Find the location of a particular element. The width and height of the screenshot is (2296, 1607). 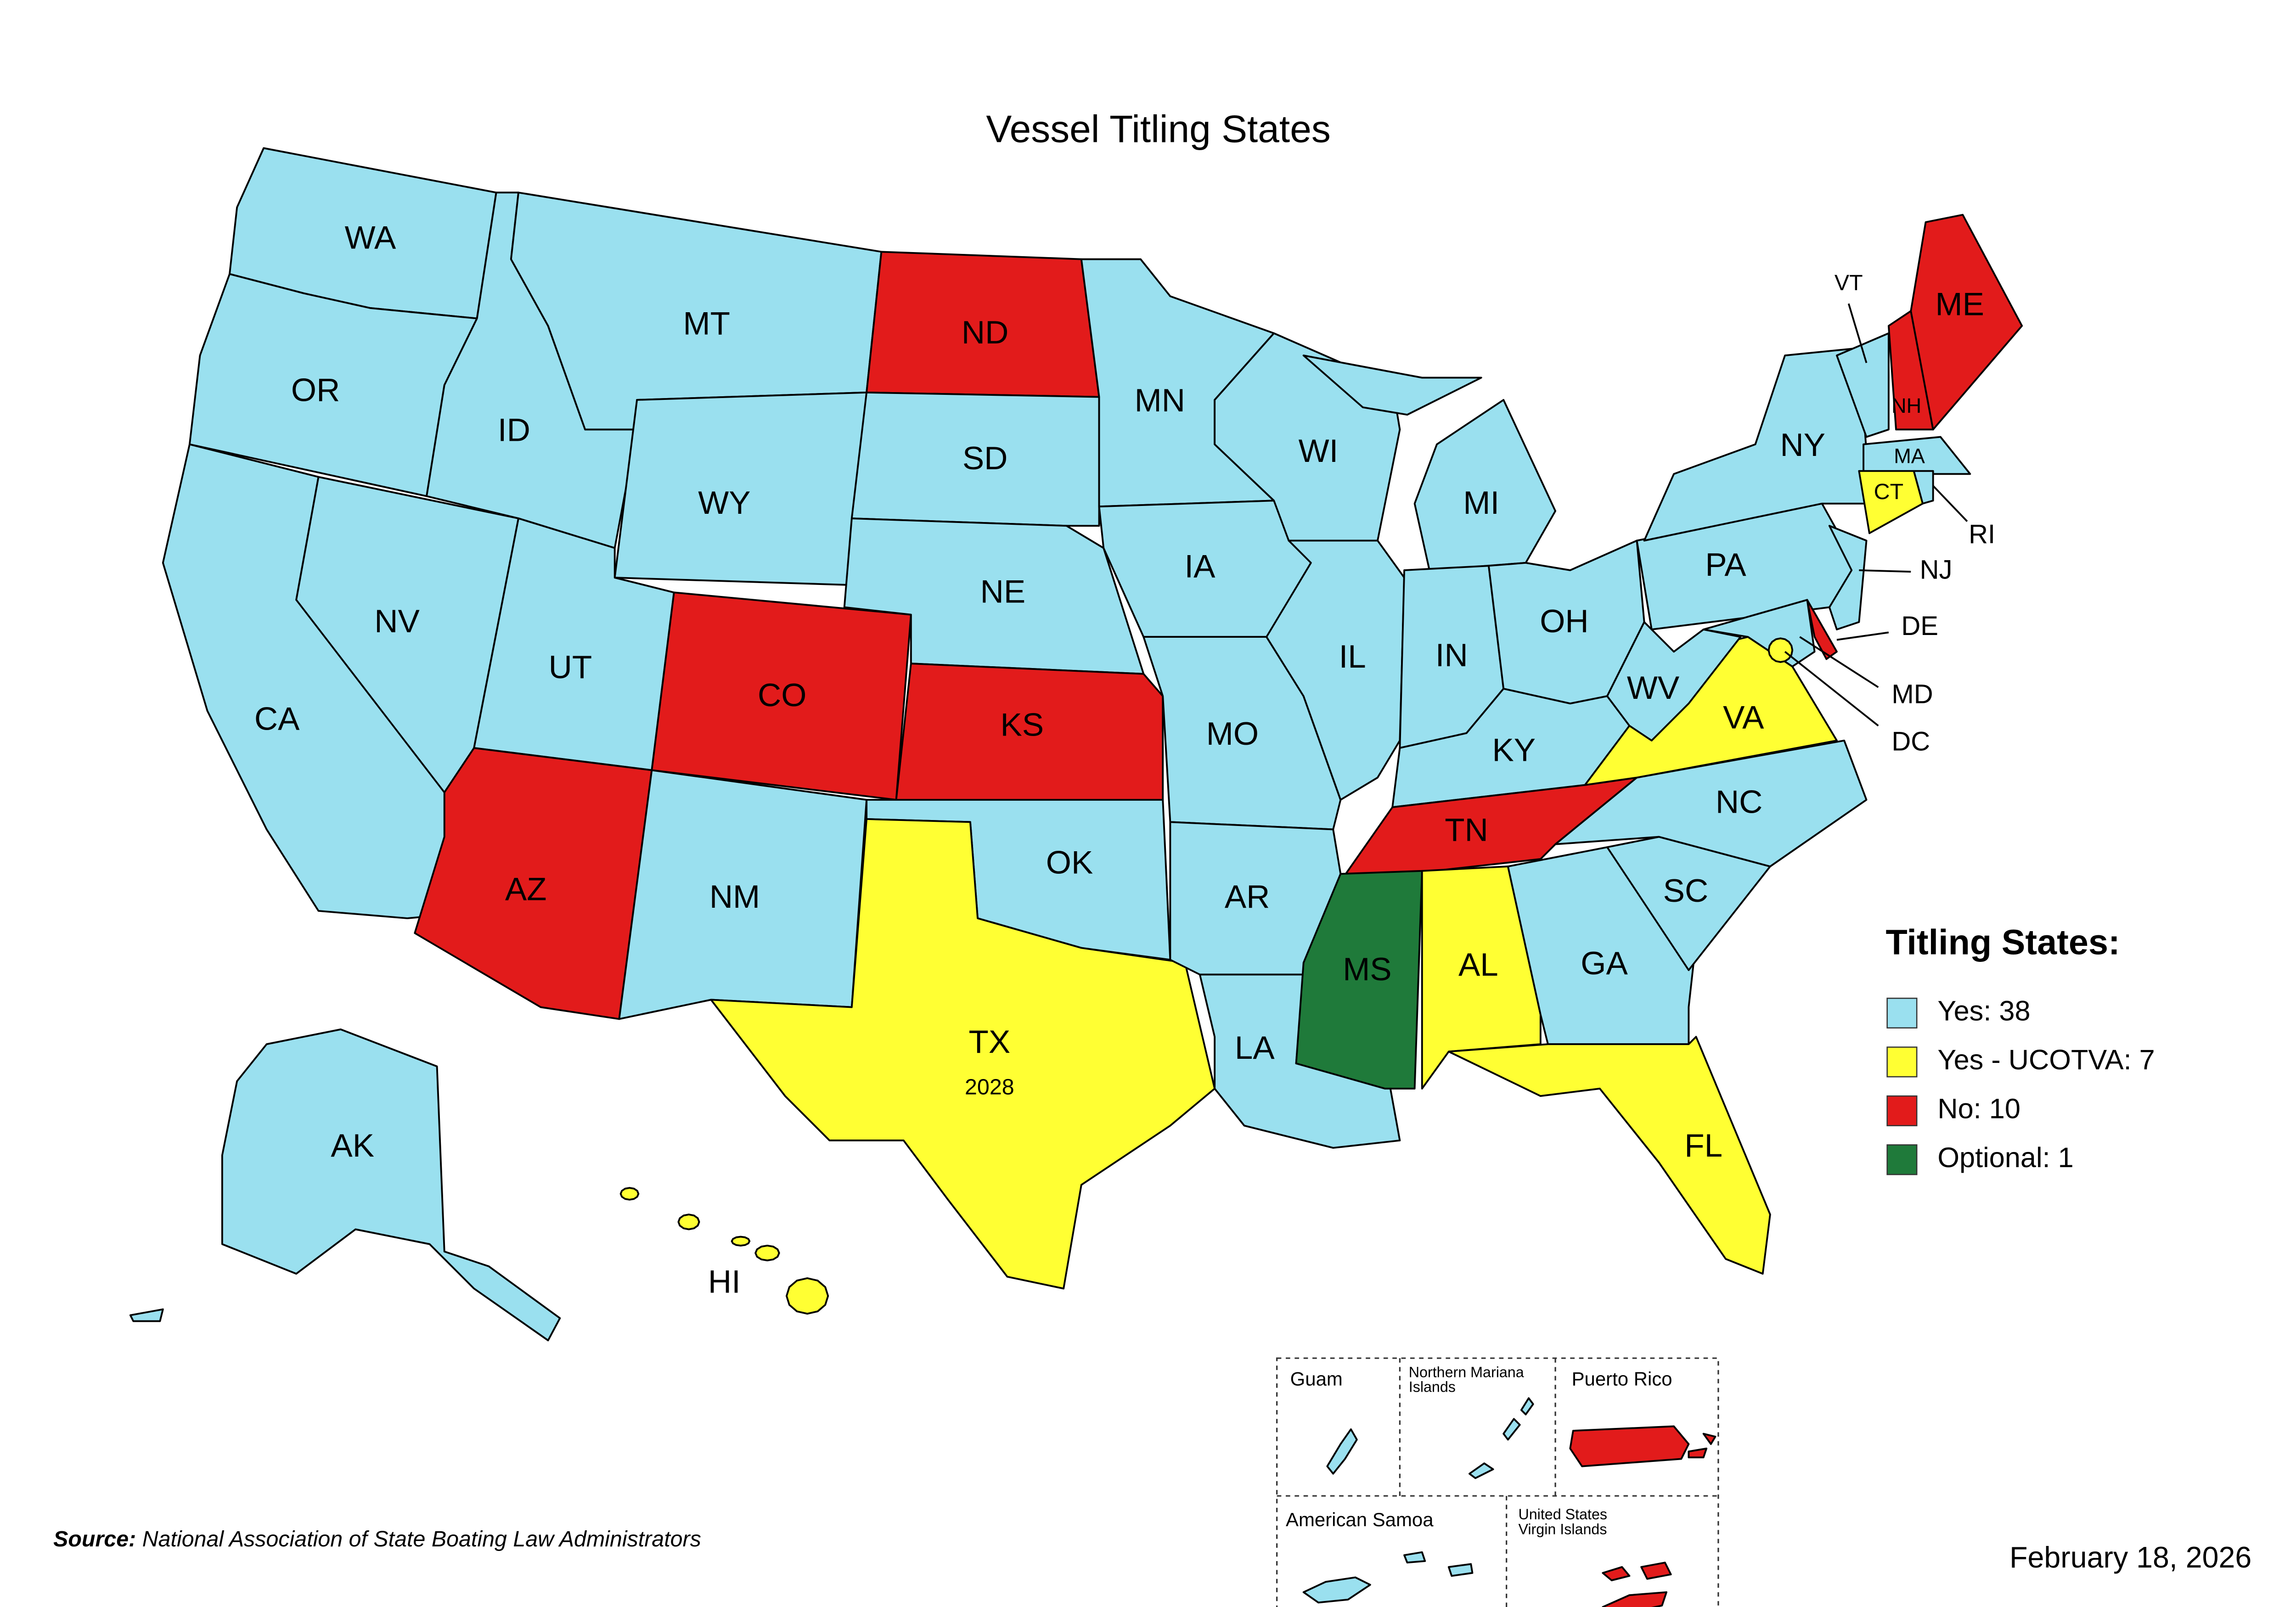

state-label: AR is located at coordinates (1247, 897).